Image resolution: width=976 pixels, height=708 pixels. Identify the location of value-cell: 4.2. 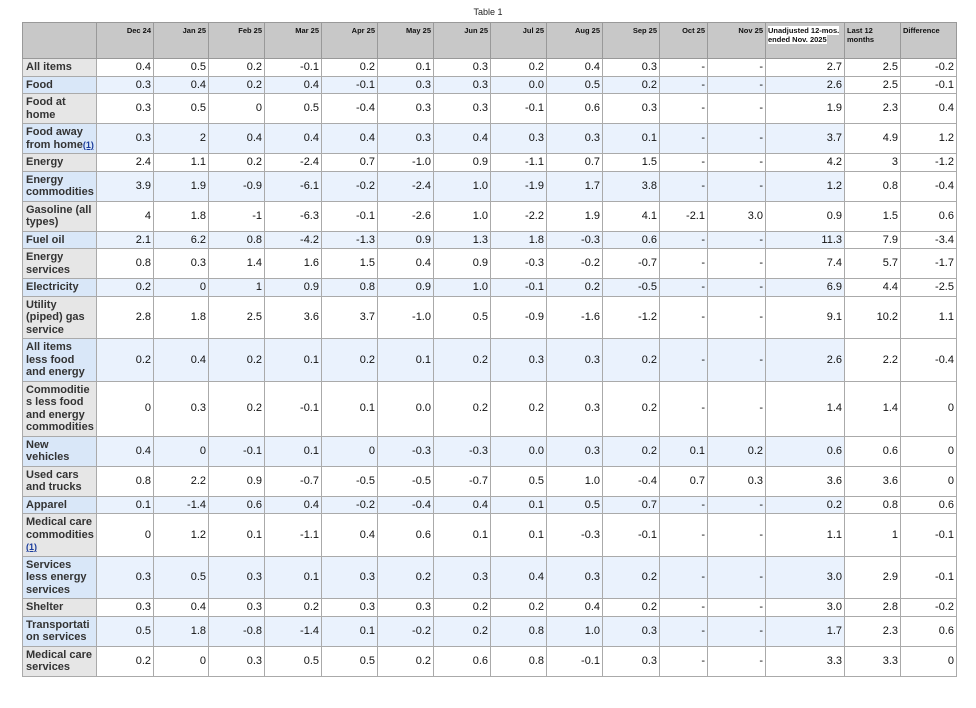
(805, 162).